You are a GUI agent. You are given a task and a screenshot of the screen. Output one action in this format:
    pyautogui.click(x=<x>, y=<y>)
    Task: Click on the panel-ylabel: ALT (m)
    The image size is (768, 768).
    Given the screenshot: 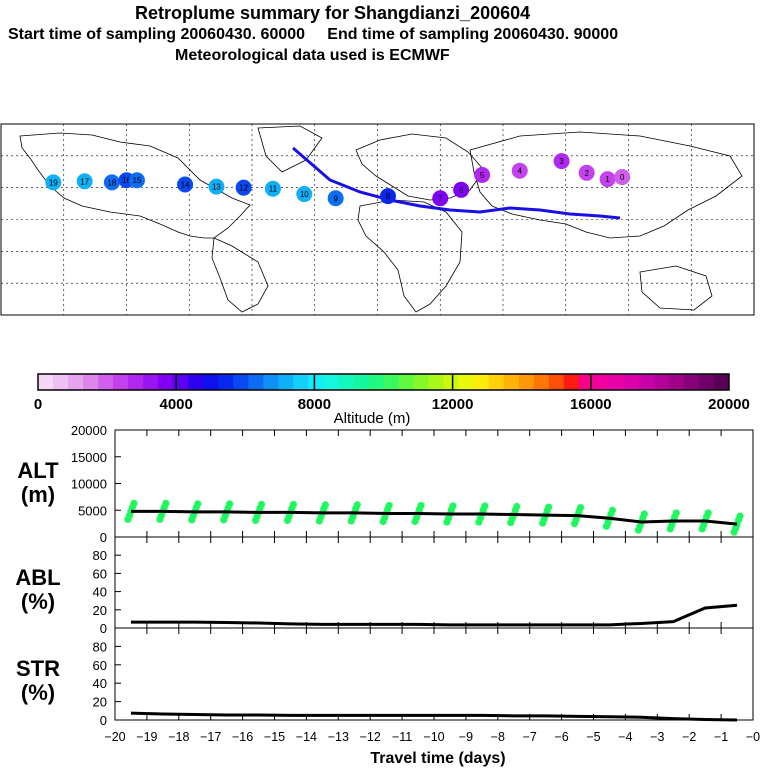 What is the action you would take?
    pyautogui.click(x=38, y=482)
    